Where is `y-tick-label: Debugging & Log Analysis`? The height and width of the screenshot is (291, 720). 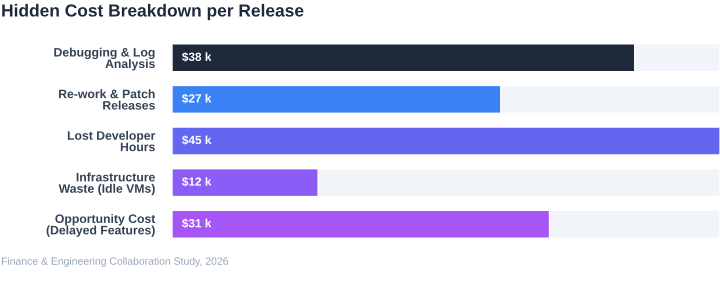
y-tick-label: Debugging & Log Analysis is located at coordinates (104, 59).